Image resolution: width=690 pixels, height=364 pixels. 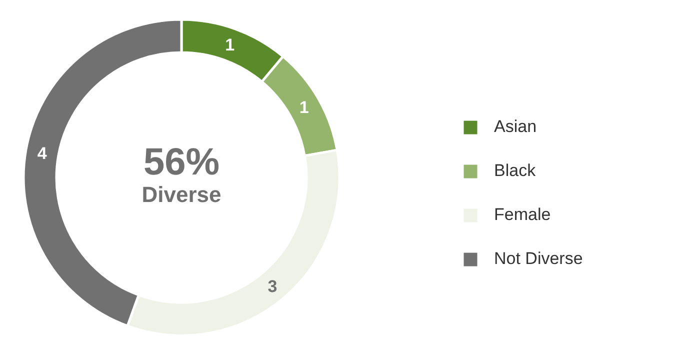 What do you see at coordinates (515, 127) in the screenshot?
I see `legend-label: Asian` at bounding box center [515, 127].